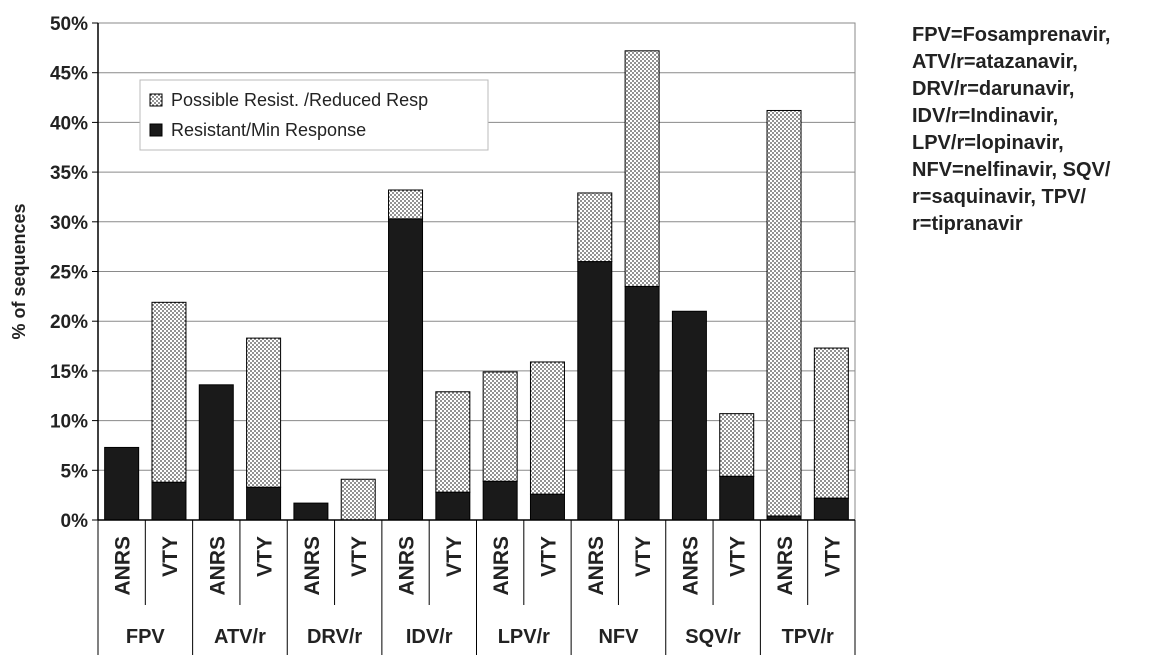 The image size is (1173, 660). I want to click on group-label: FPV, so click(146, 637).